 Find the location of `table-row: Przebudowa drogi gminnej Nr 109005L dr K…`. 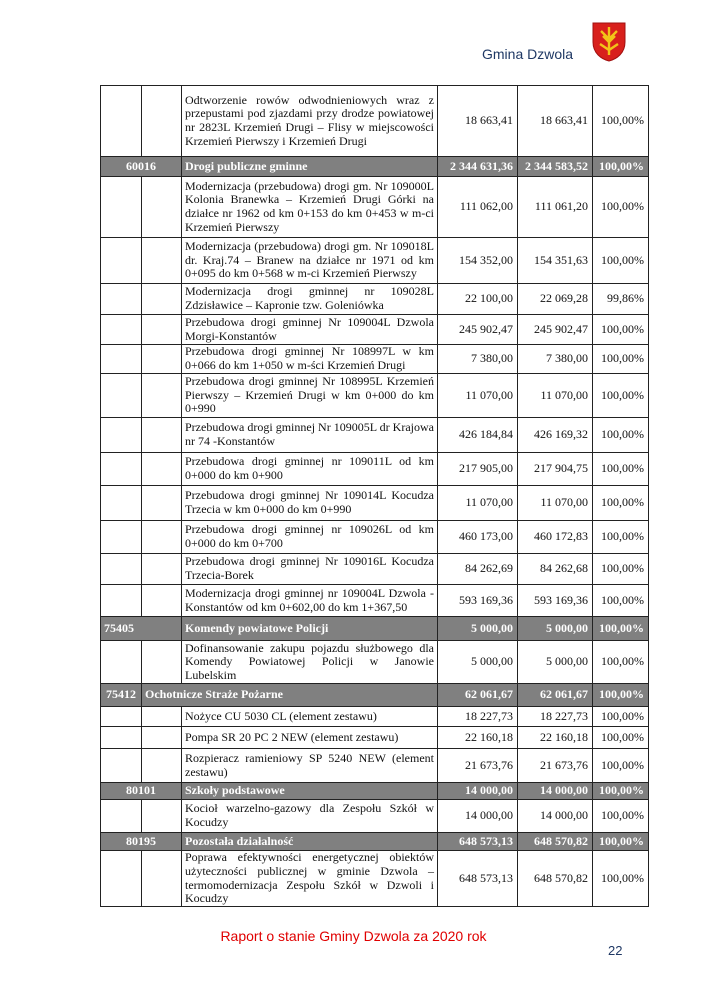

table-row: Przebudowa drogi gminnej Nr 109005L dr K… is located at coordinates (374, 435).